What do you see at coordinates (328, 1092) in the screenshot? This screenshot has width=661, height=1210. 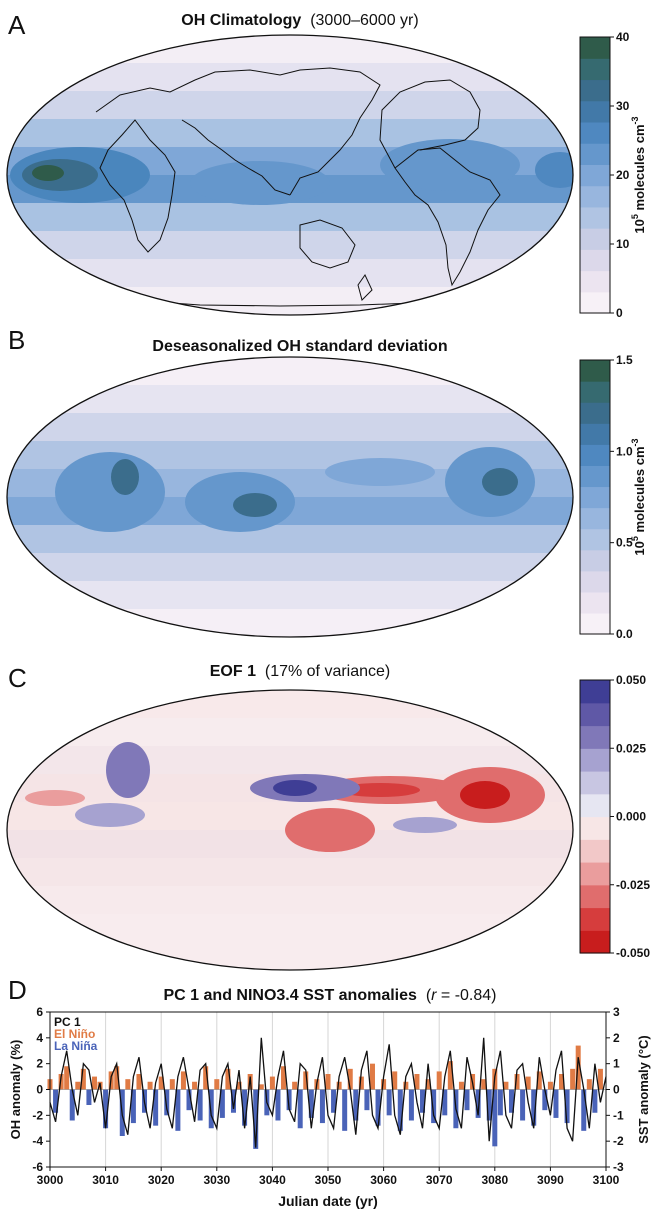 I see `pc1-line` at bounding box center [328, 1092].